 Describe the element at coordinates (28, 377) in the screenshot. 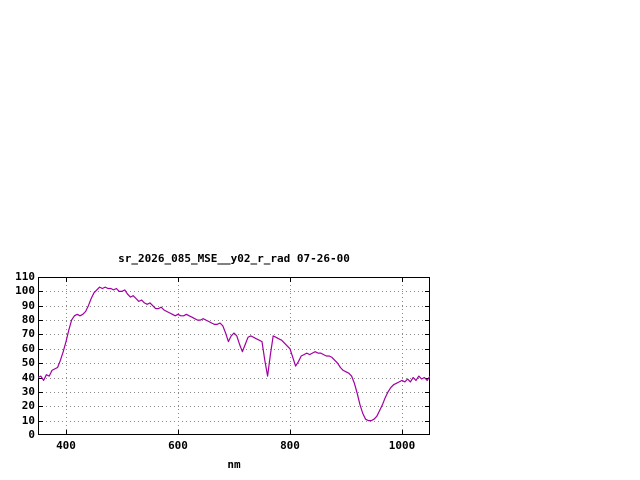

I see `y-tick-label: 40` at that location.